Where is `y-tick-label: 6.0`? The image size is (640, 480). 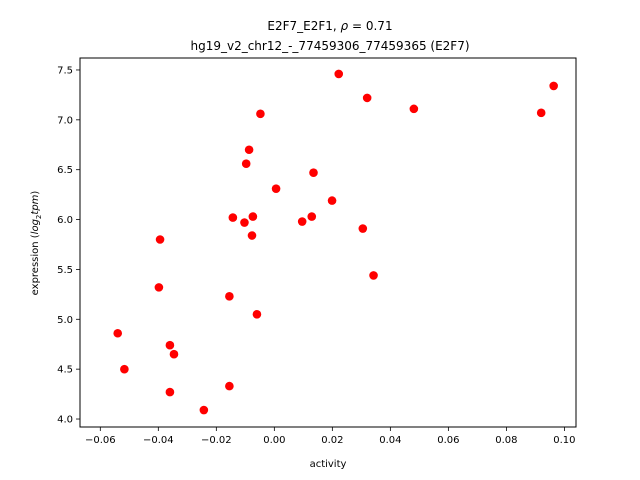 y-tick-label: 6.0 is located at coordinates (65, 220).